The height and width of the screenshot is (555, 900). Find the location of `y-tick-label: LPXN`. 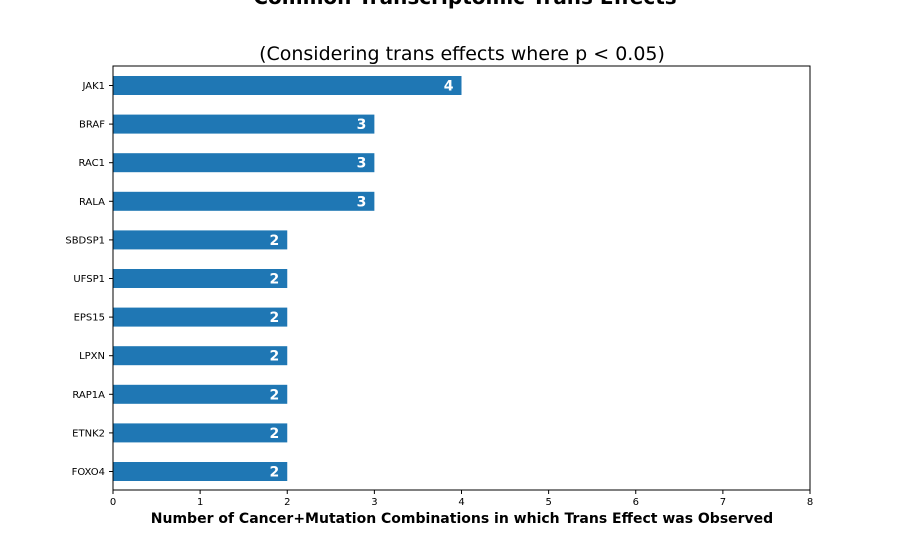

y-tick-label: LPXN is located at coordinates (92, 356).